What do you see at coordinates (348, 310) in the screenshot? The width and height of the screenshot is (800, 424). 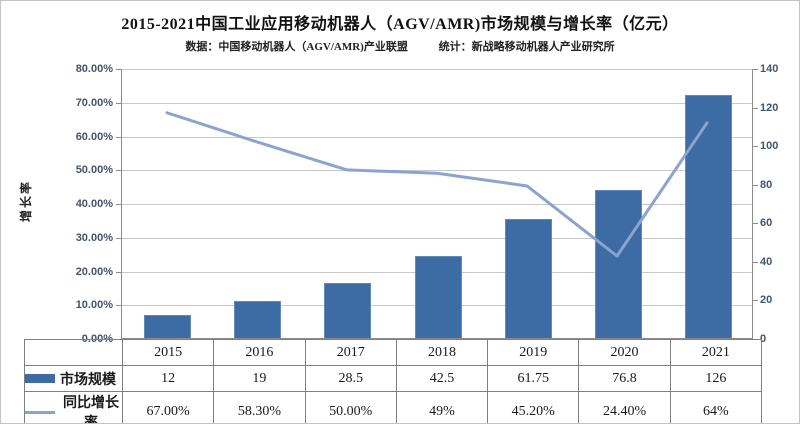 I see `bar-2017` at bounding box center [348, 310].